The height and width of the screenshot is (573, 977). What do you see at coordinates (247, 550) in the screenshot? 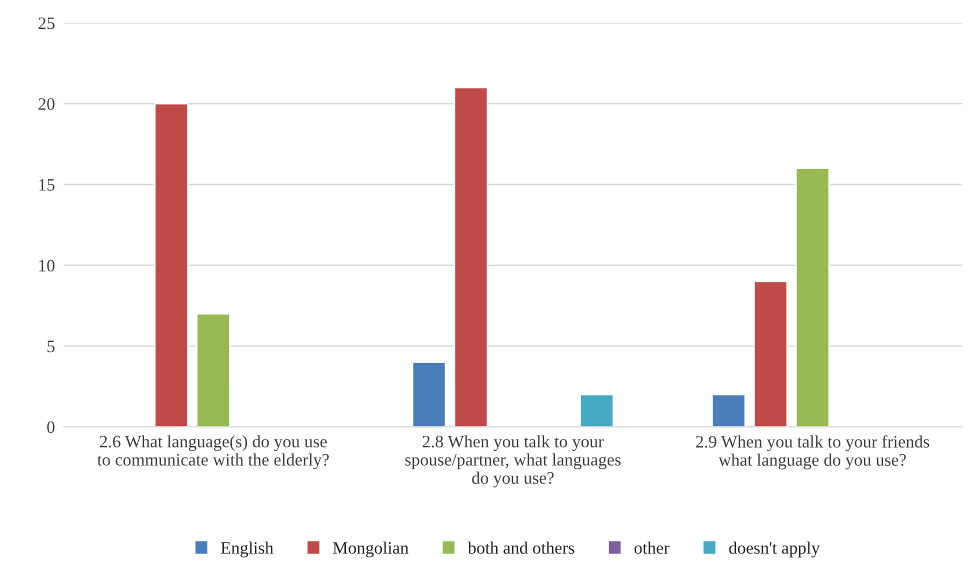
I see `legend-label: English` at bounding box center [247, 550].